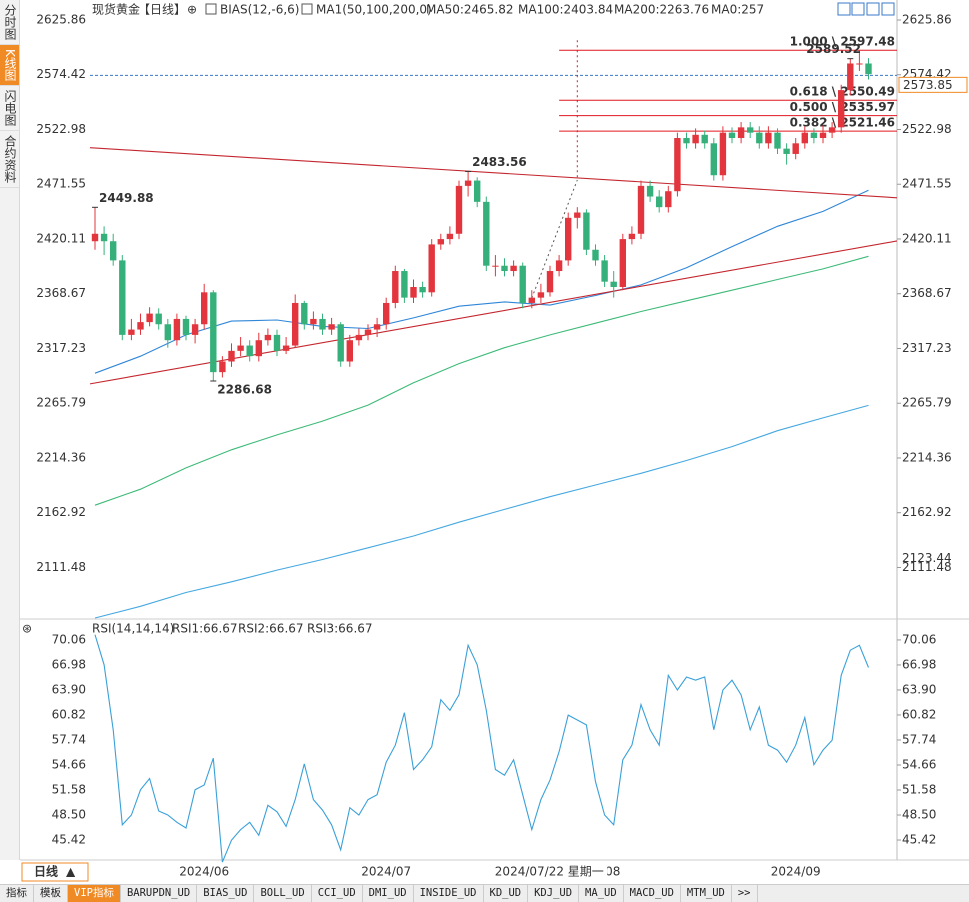 The height and width of the screenshot is (902, 969). I want to click on fib-anchor, so click(554, 239).